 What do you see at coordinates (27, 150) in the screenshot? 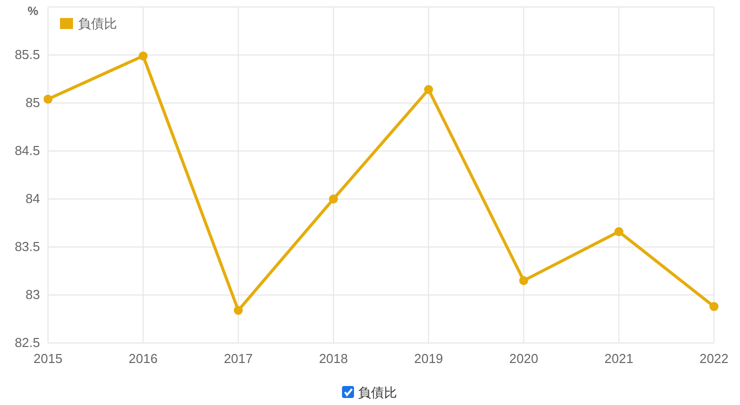
I see `y-tick-label: 84.5` at bounding box center [27, 150].